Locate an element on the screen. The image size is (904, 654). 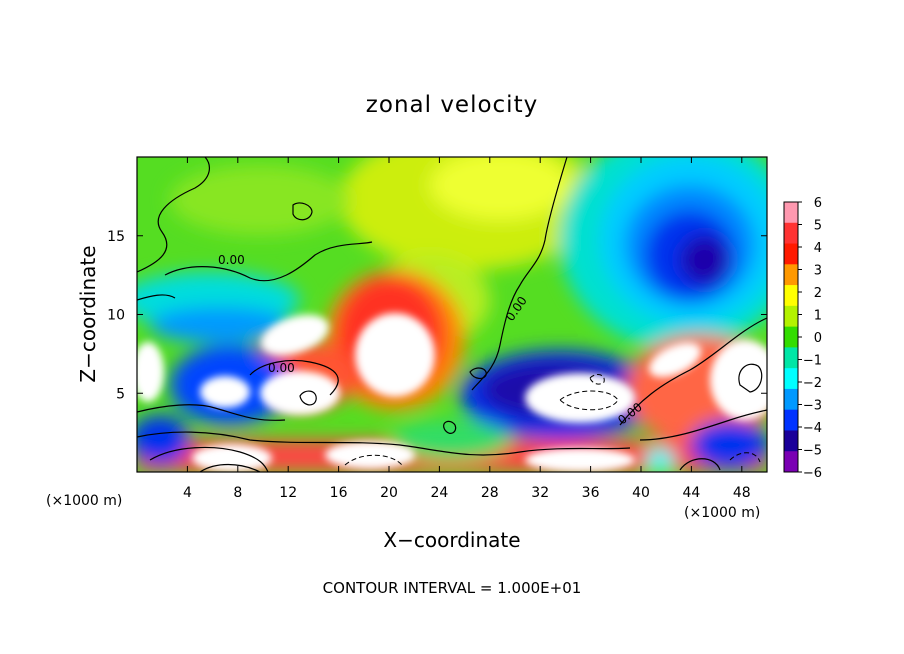
colorbar-tick-label: −2 is located at coordinates (812, 383).